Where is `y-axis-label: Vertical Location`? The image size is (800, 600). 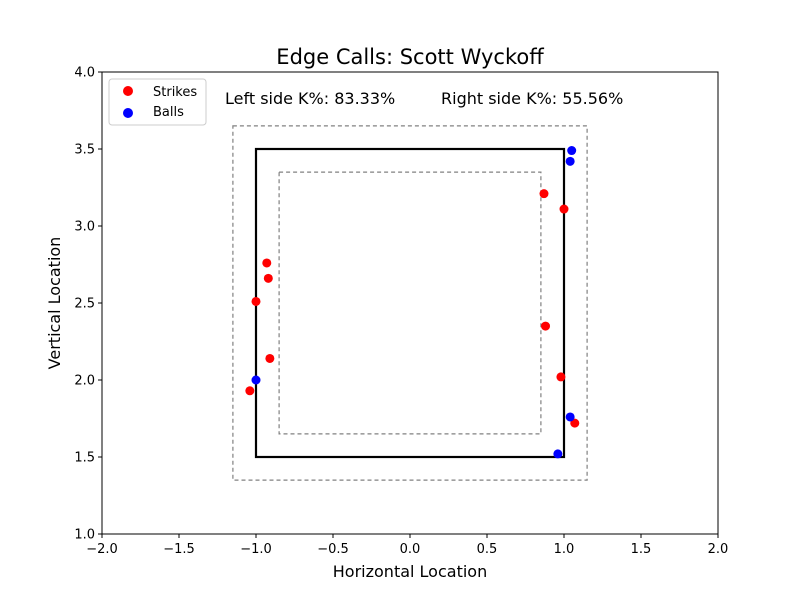 y-axis-label: Vertical Location is located at coordinates (54, 303).